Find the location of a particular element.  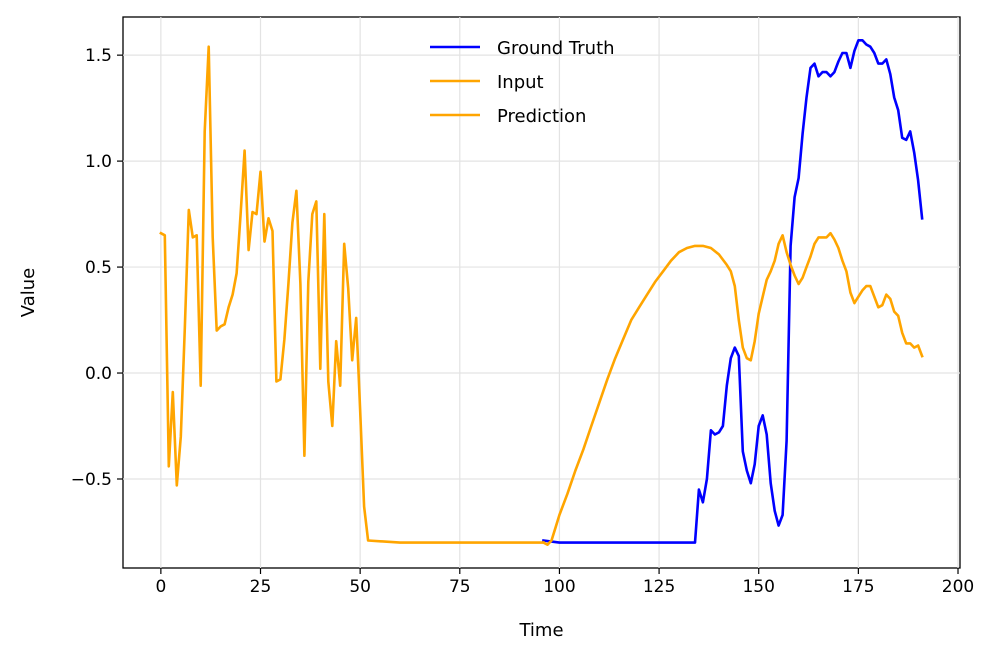

x-tick-label: 0 is located at coordinates (160, 587).